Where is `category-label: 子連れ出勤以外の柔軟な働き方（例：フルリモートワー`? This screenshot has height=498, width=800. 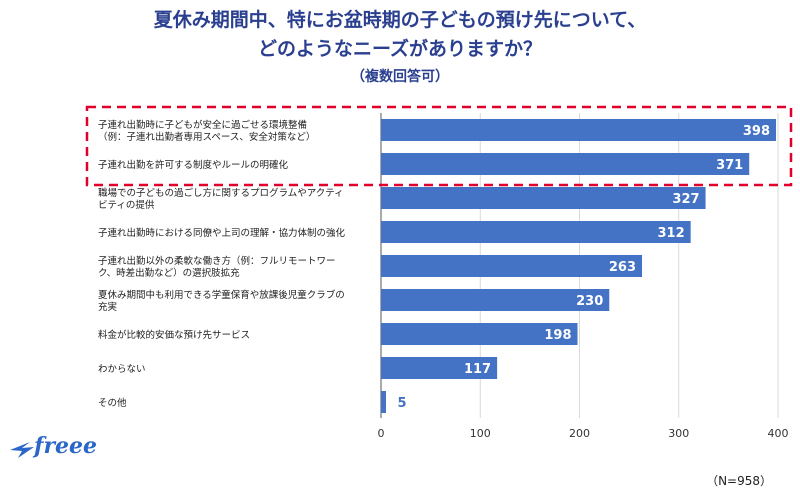 category-label: 子連れ出勤以外の柔軟な働き方（例：フルリモートワー is located at coordinates (217, 261).